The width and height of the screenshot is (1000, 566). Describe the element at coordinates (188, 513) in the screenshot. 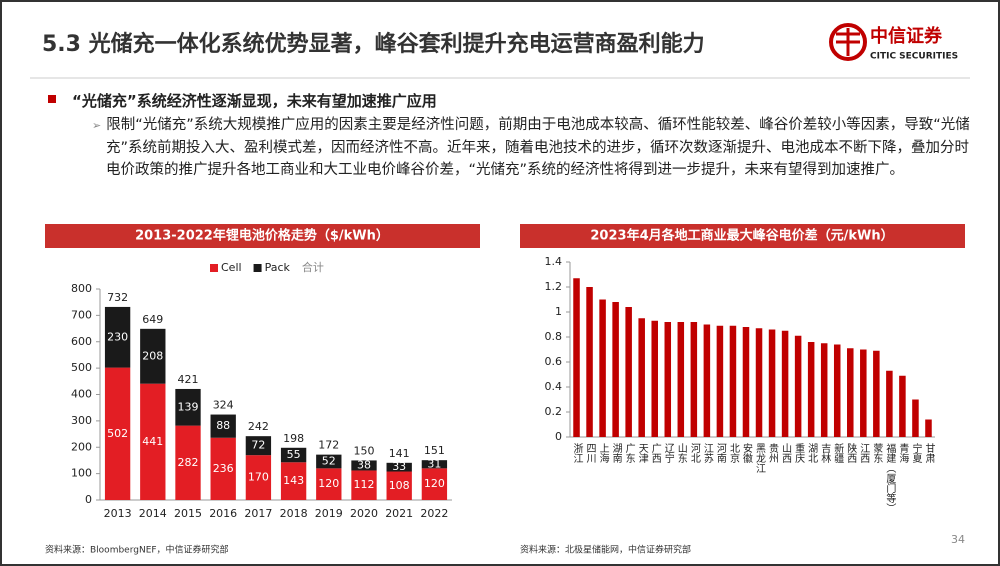

I see `x-tick-label: 2015` at that location.